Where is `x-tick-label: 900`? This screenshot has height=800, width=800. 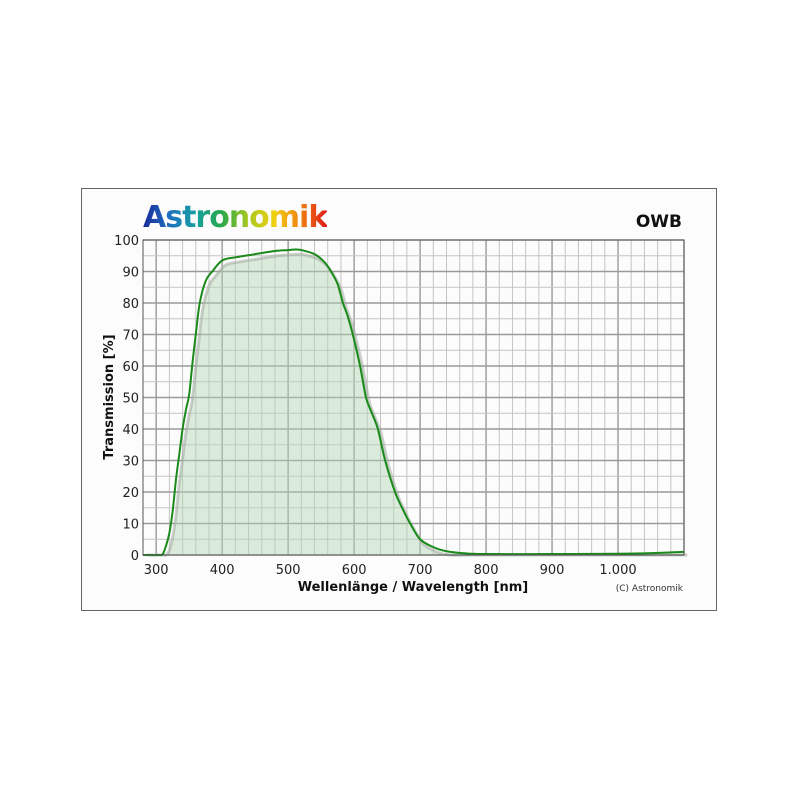
x-tick-label: 900 is located at coordinates (552, 570).